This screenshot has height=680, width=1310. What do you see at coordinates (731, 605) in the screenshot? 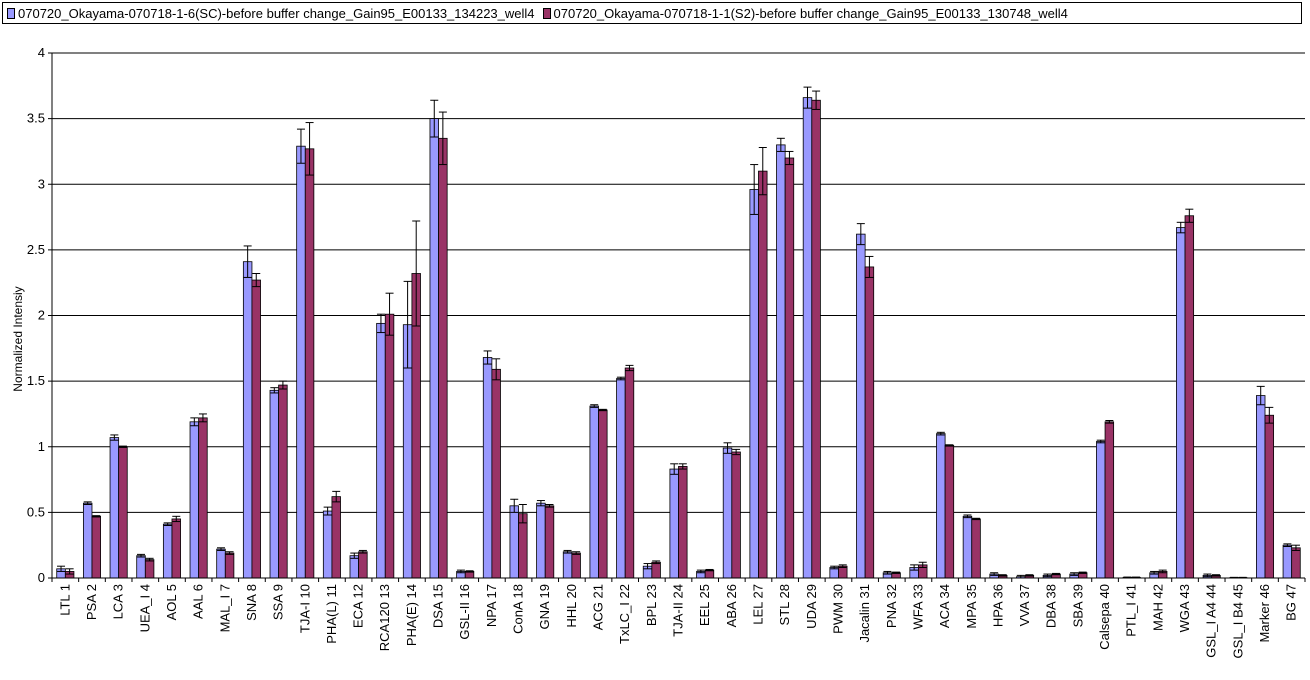
I see `x-tick-label: ABA 26` at bounding box center [731, 605].